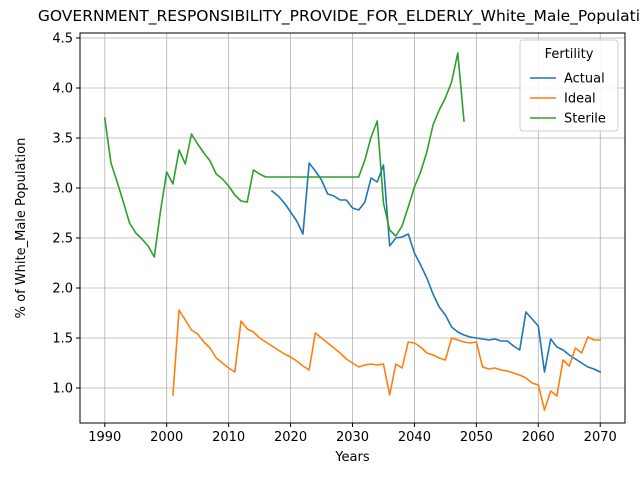 The width and height of the screenshot is (640, 480). What do you see at coordinates (62, 289) in the screenshot?
I see `y-tick-label: 2.0` at bounding box center [62, 289].